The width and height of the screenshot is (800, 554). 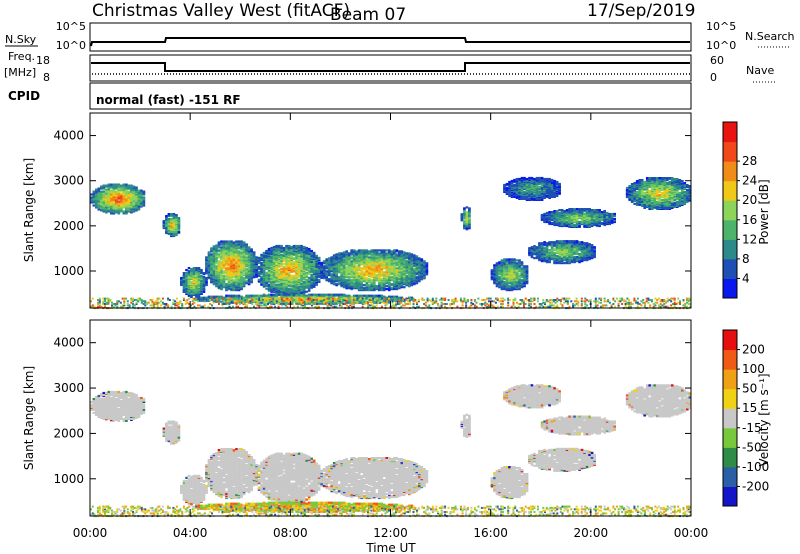 What do you see at coordinates (390, 67) in the screenshot?
I see `freq-panel: Freq. [MHz] 18 8 60 0 Nave` at bounding box center [390, 67].